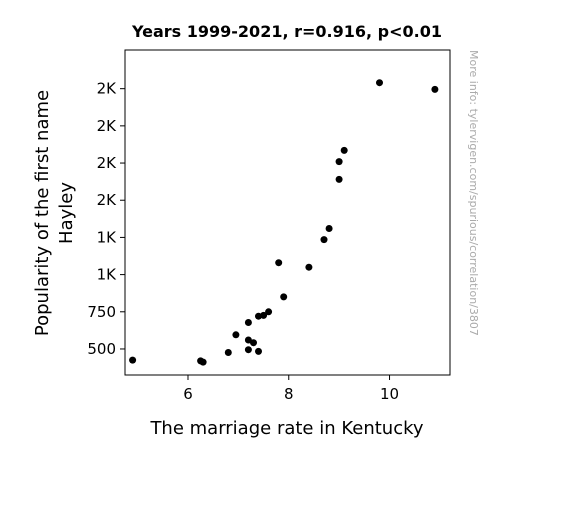  I want to click on chart-title: Years 1999-2021, r=0.916, p<0.01, so click(286, 31).